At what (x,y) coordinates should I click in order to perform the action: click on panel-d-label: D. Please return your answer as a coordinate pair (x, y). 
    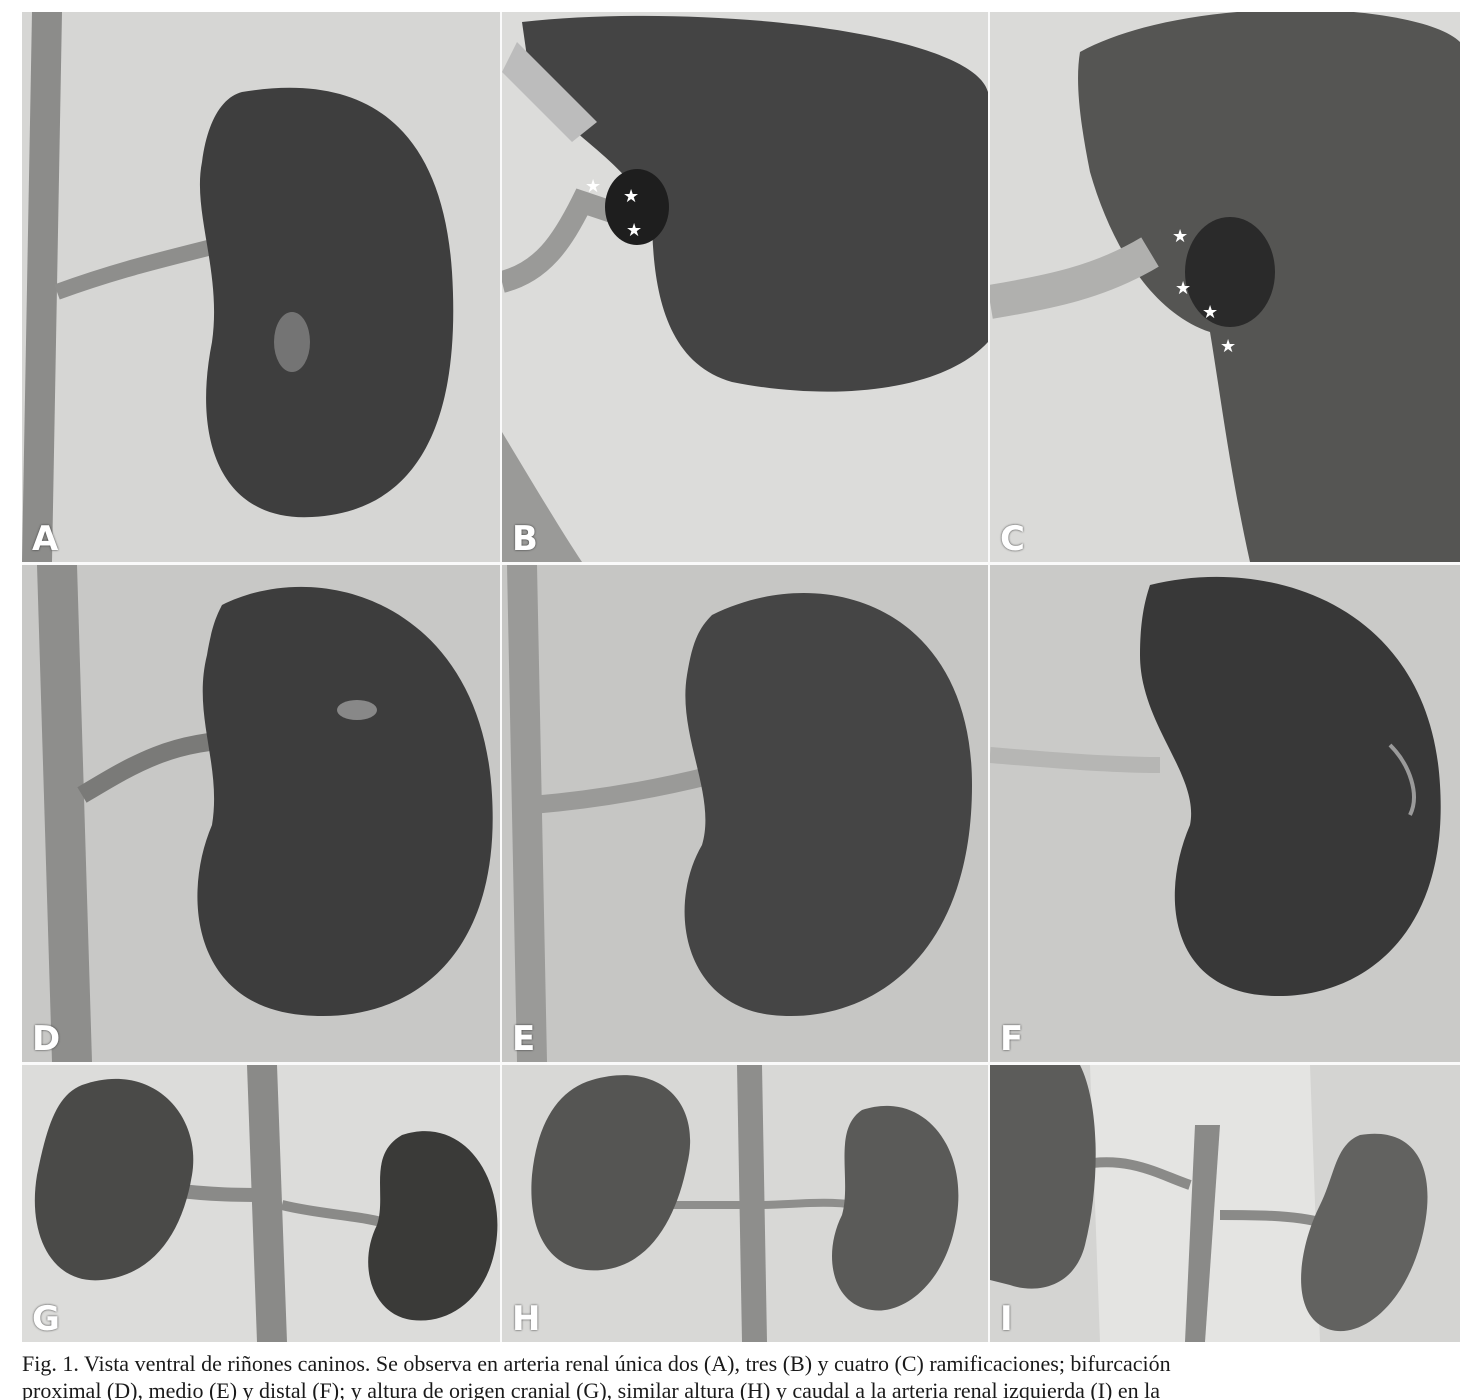
    Looking at the image, I should click on (46, 1039).